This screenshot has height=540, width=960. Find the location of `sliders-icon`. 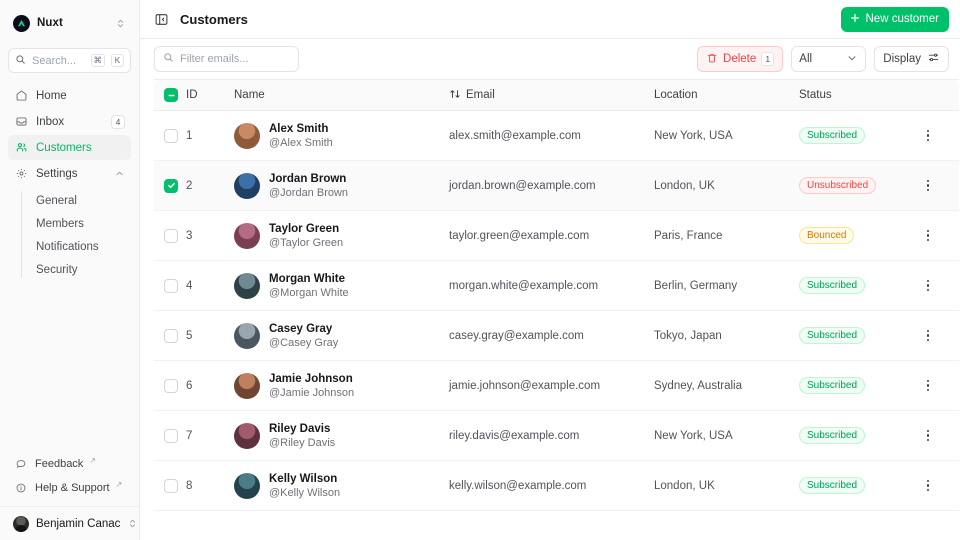

sliders-icon is located at coordinates (933, 59).